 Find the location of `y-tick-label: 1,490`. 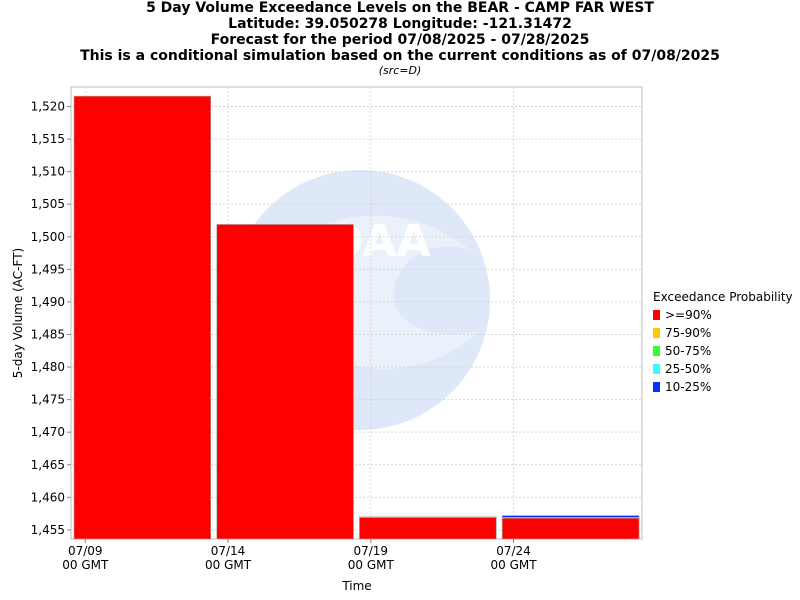

y-tick-label: 1,490 is located at coordinates (48, 302).